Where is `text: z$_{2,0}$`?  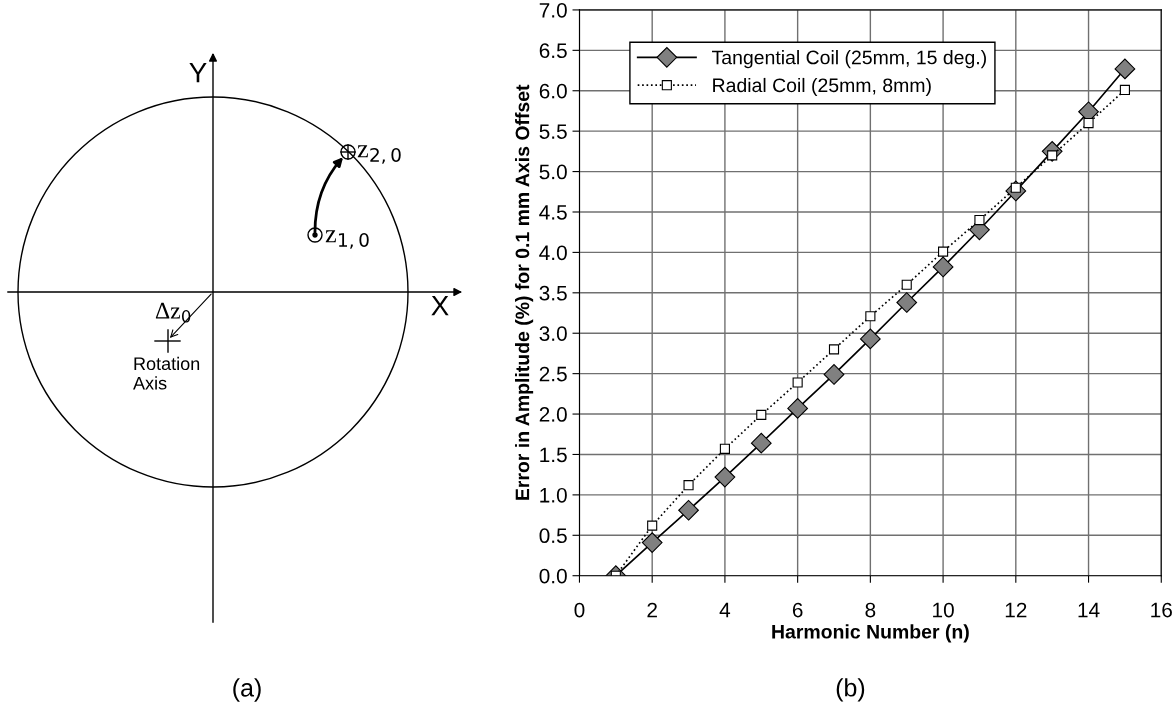
text: z$_{2,0}$ is located at coordinates (379, 154).